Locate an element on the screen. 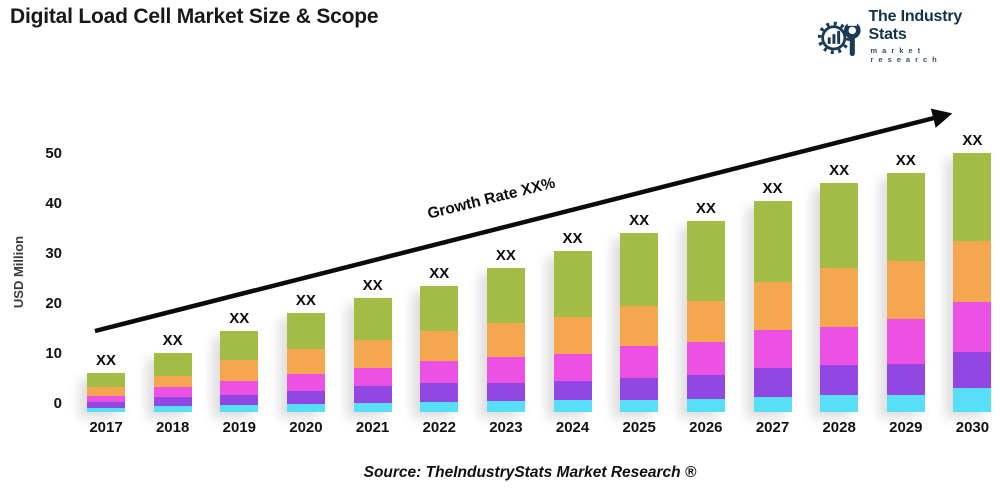  y-axis-title: USD Million is located at coordinates (18, 272).